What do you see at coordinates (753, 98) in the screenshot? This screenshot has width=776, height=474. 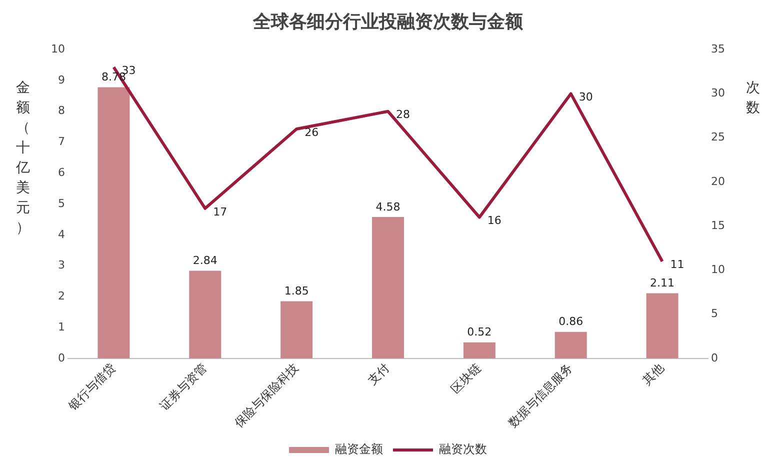 I see `y2-axis-title: 次数` at bounding box center [753, 98].